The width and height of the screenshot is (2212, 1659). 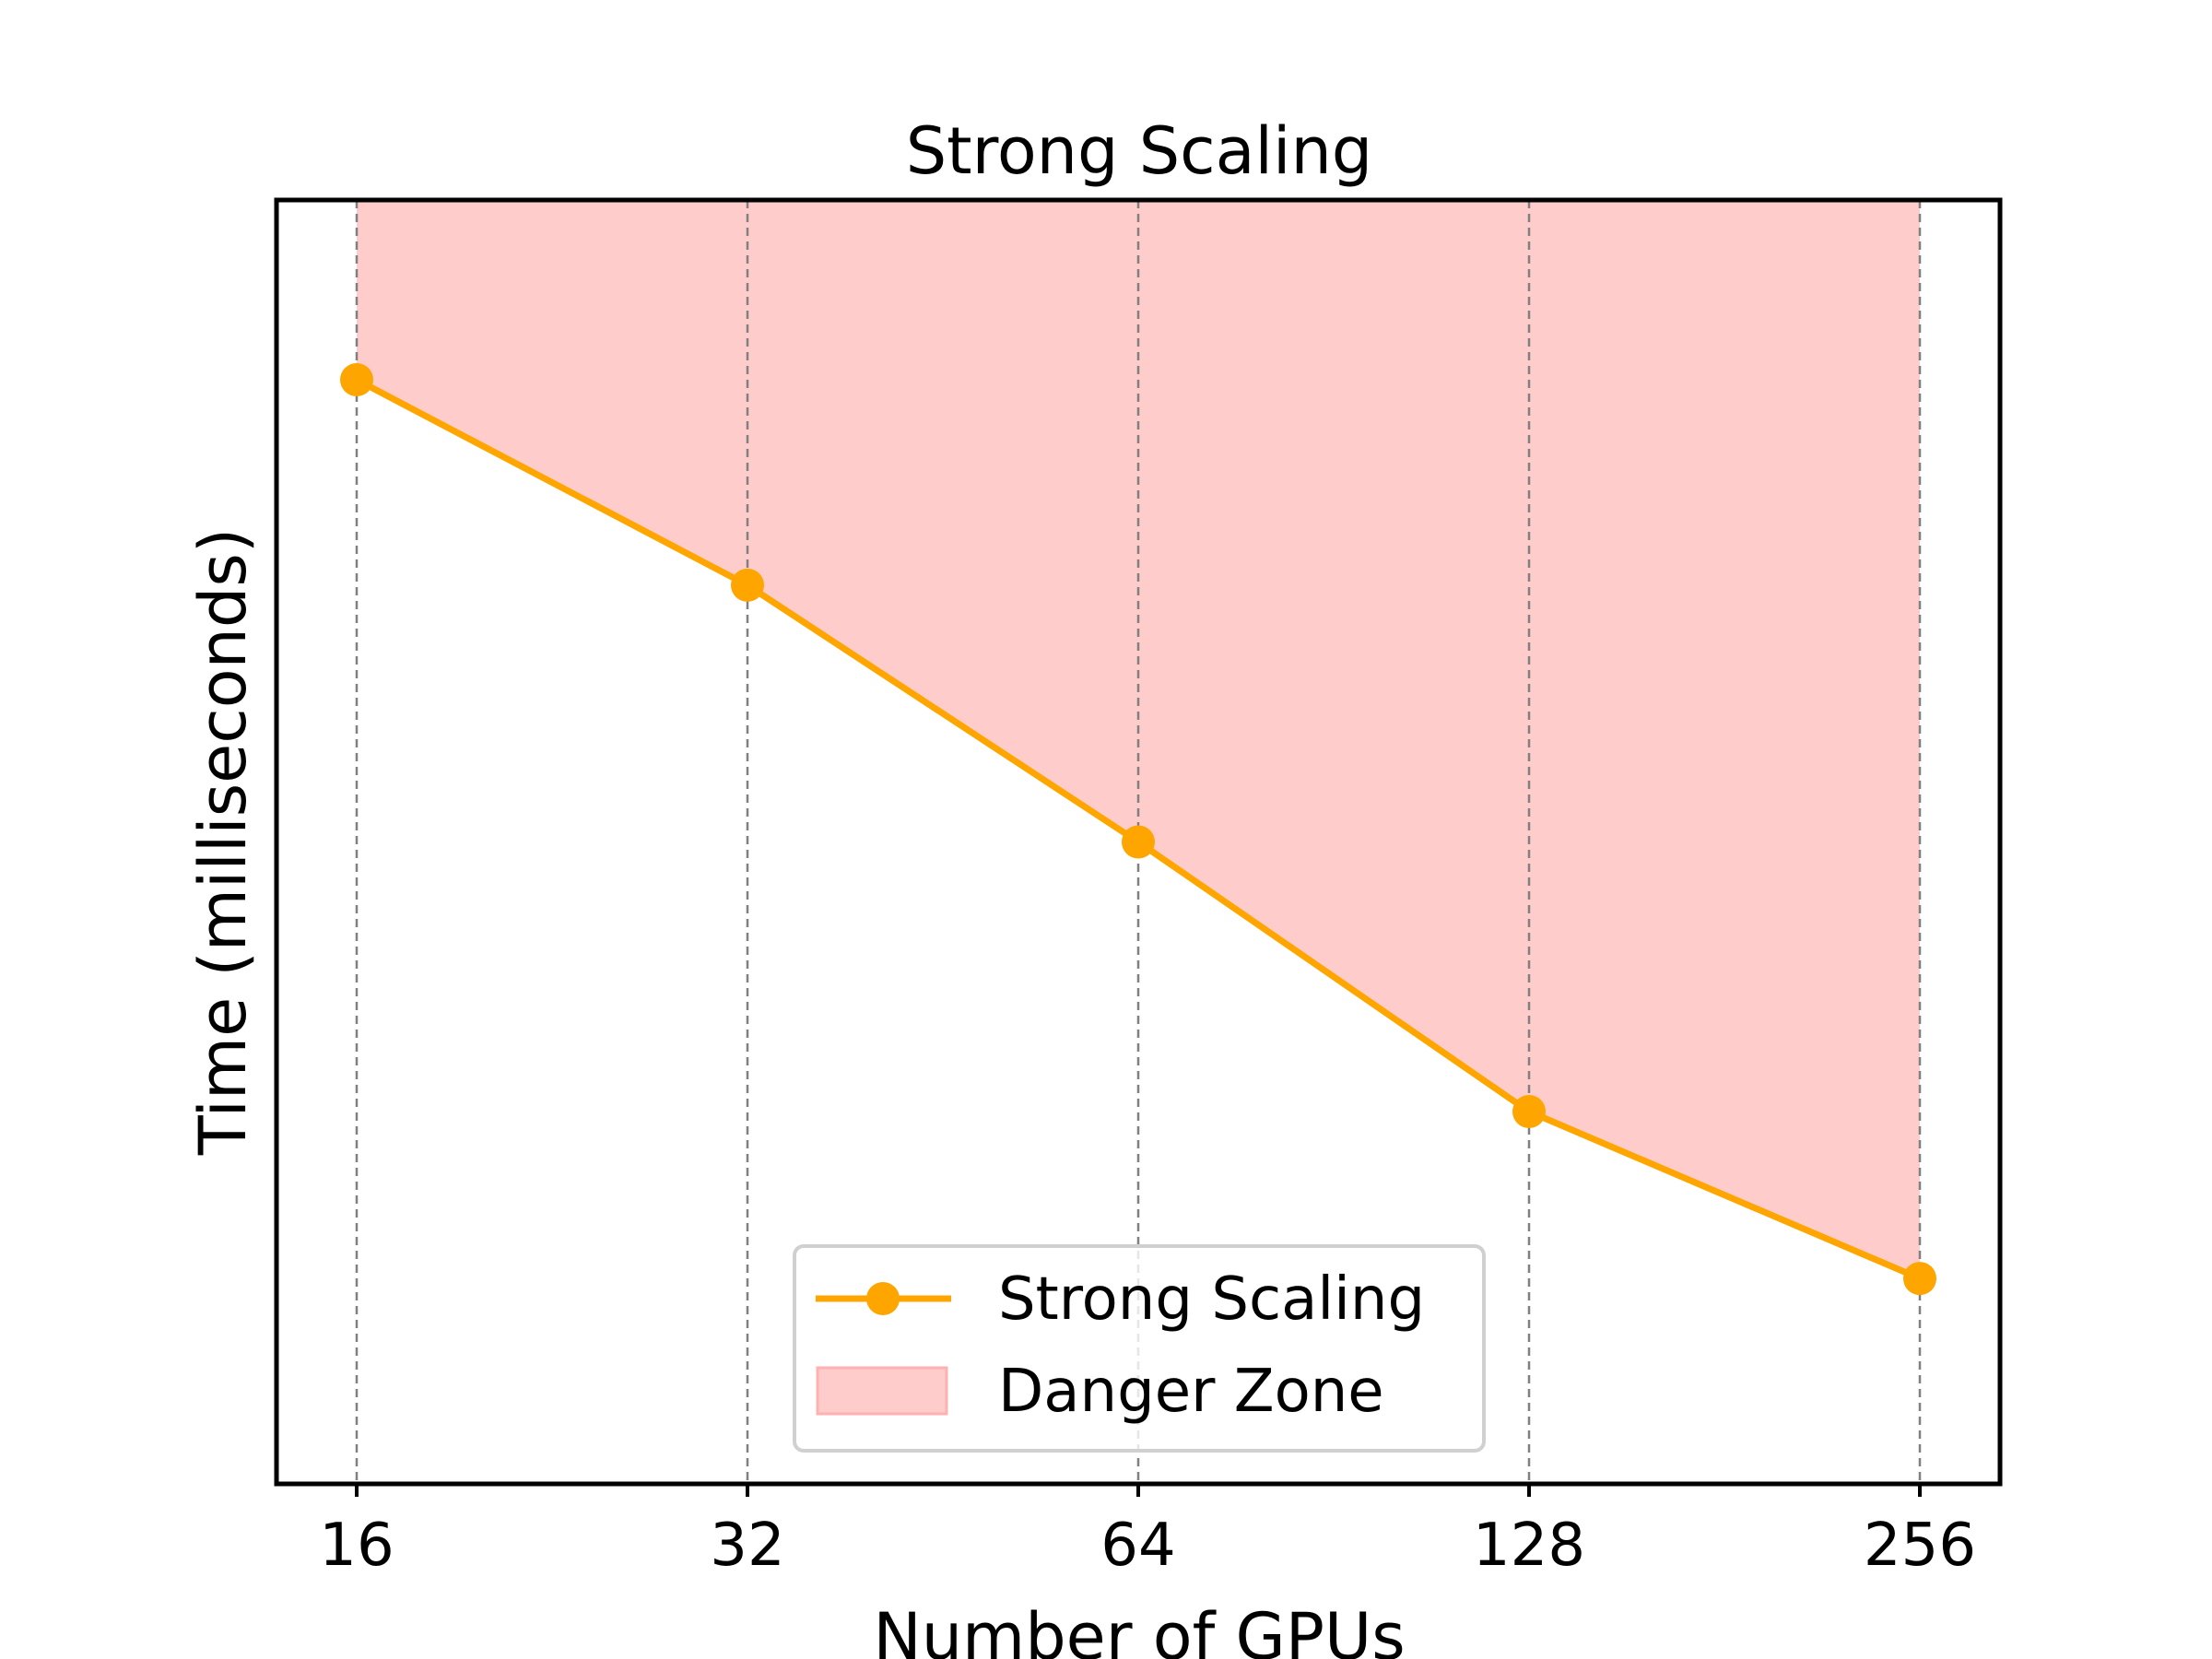 What do you see at coordinates (883, 1298) in the screenshot?
I see `legend-marker-swatch` at bounding box center [883, 1298].